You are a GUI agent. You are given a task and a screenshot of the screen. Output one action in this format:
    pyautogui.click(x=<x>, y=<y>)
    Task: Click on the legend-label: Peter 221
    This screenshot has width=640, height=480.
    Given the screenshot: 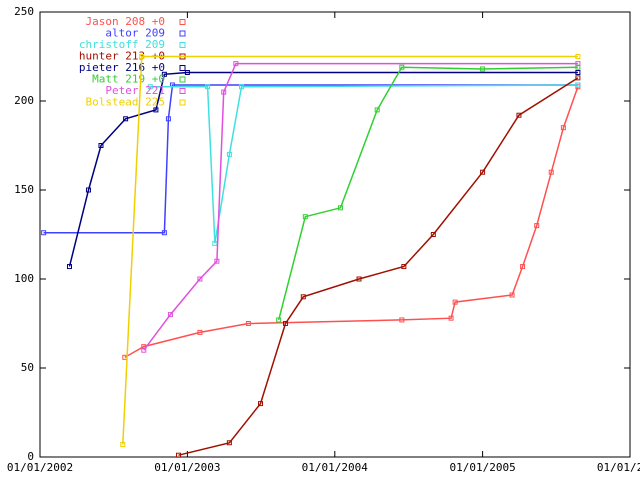 What is the action you would take?
    pyautogui.click(x=135, y=90)
    